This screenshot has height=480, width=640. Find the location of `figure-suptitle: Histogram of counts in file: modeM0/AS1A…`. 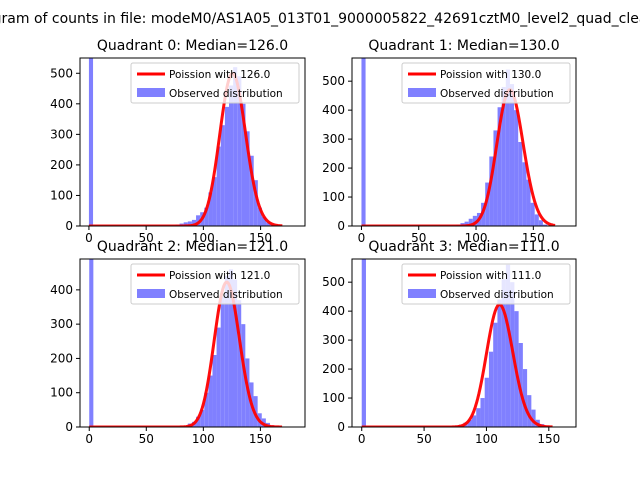

figure-suptitle: Histogram of counts in file: modeM0/AS1A… is located at coordinates (320, 19).